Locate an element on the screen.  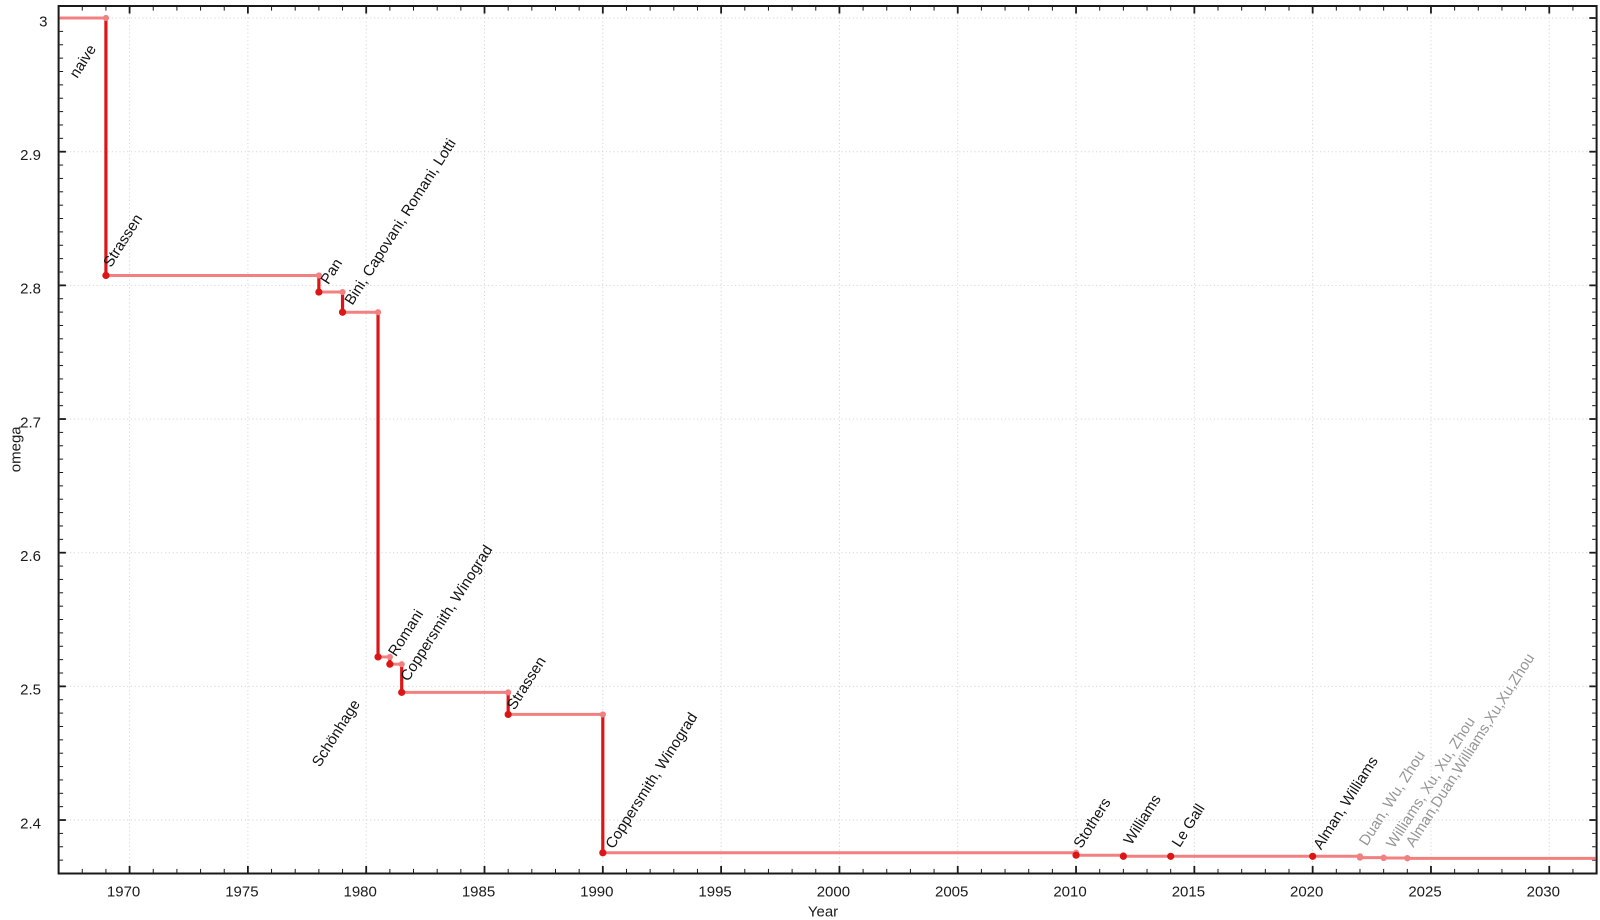
x-tick-label: 1995 is located at coordinates (714, 892).